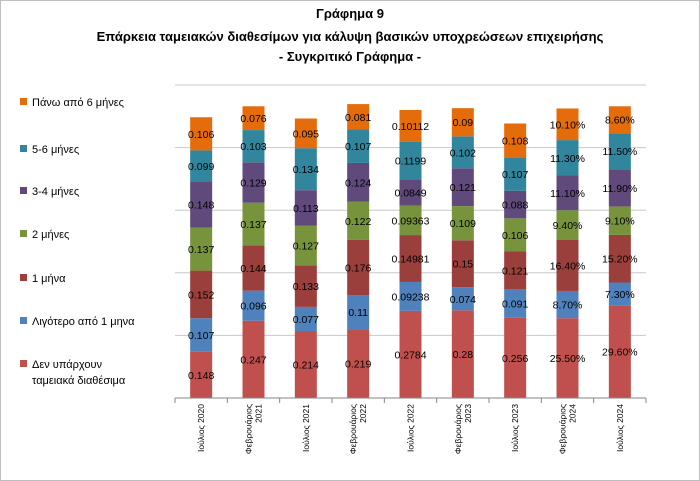 This screenshot has width=700, height=481. Describe the element at coordinates (358, 183) in the screenshot. I see `data-label: 0.124` at that location.